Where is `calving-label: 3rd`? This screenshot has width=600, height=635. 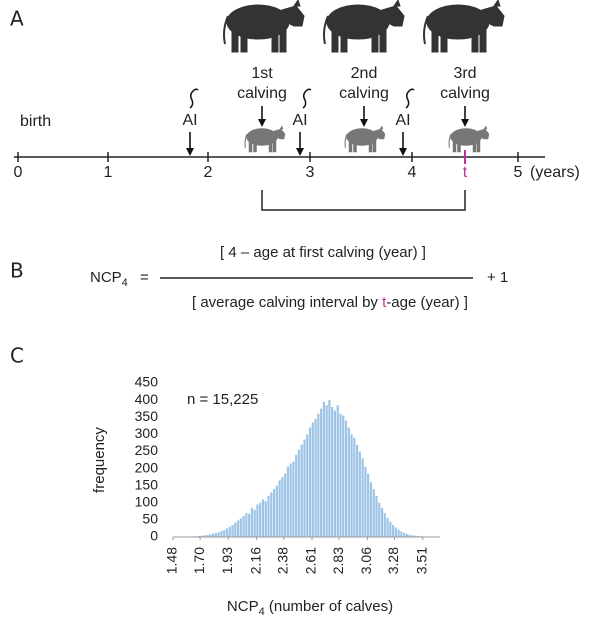 calving-label: 3rd is located at coordinates (464, 73).